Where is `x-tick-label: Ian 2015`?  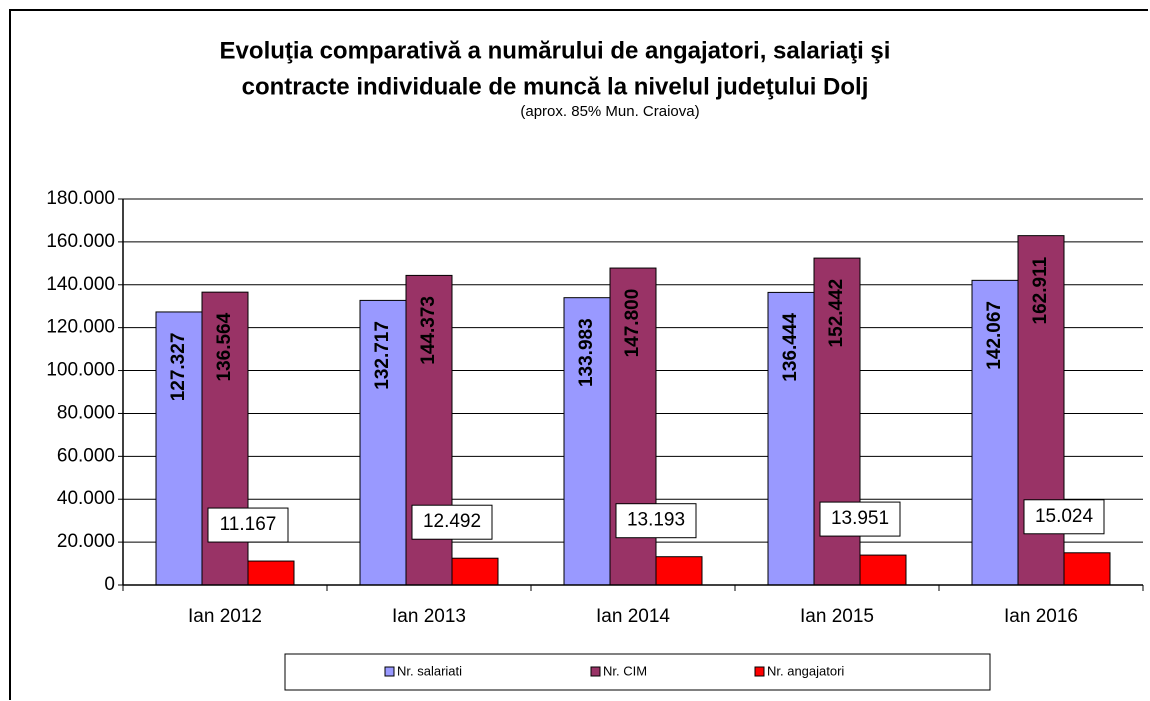 x-tick-label: Ian 2015 is located at coordinates (837, 616).